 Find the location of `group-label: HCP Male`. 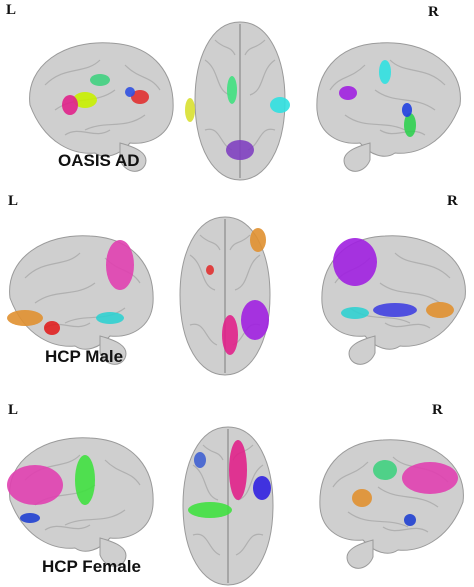

group-label: HCP Male is located at coordinates (84, 356).